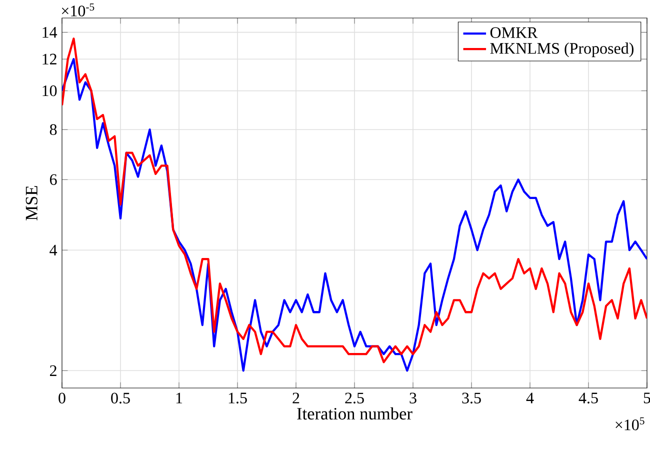  Describe the element at coordinates (562, 50) in the screenshot. I see `legend-label: MKNLMS (Proposed)` at that location.